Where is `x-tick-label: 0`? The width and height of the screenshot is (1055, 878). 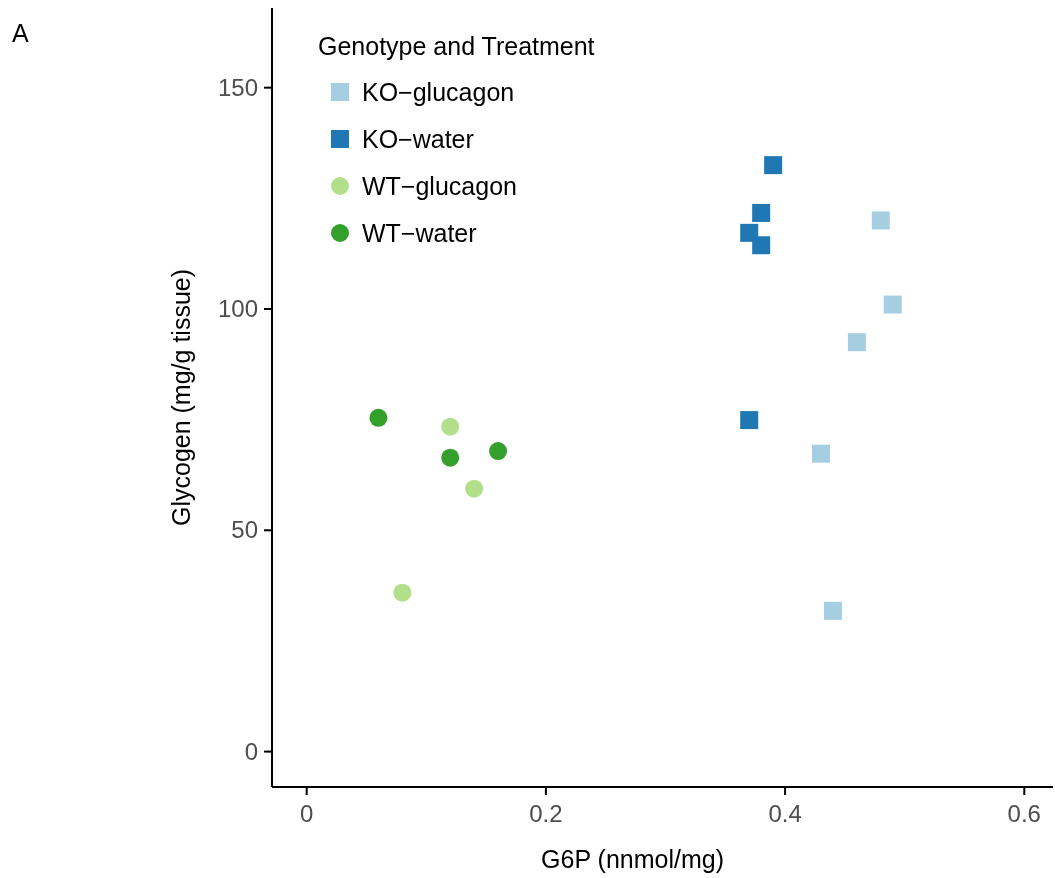
x-tick-label: 0 is located at coordinates (307, 813).